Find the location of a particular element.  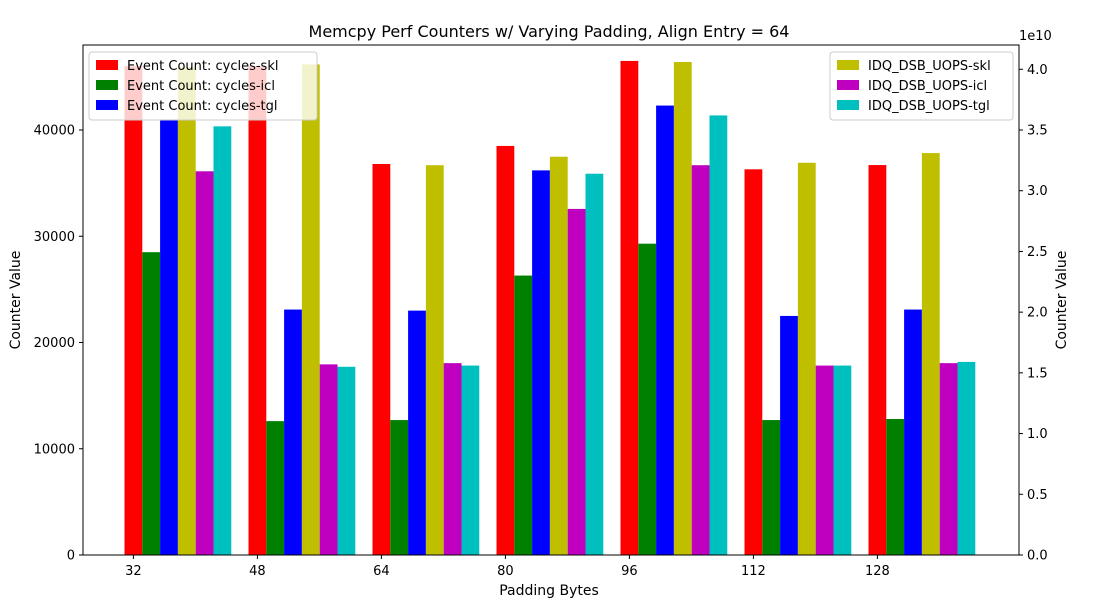

x-tick-label: 48 is located at coordinates (257, 571).